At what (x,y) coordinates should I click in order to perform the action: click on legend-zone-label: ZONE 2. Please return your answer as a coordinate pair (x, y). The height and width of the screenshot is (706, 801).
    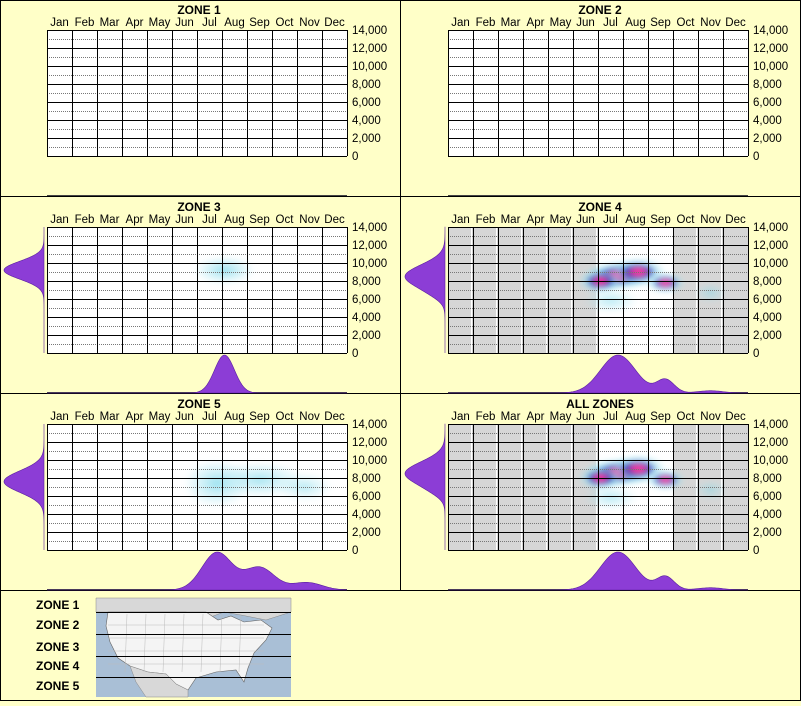
    Looking at the image, I should click on (58, 625).